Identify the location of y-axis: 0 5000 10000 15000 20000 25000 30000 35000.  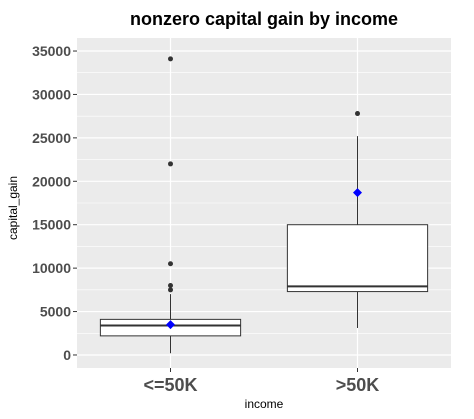
(54, 203).